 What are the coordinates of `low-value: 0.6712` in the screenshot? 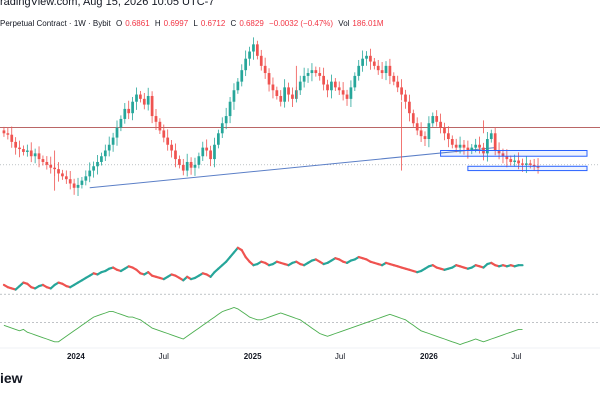 It's located at (213, 23).